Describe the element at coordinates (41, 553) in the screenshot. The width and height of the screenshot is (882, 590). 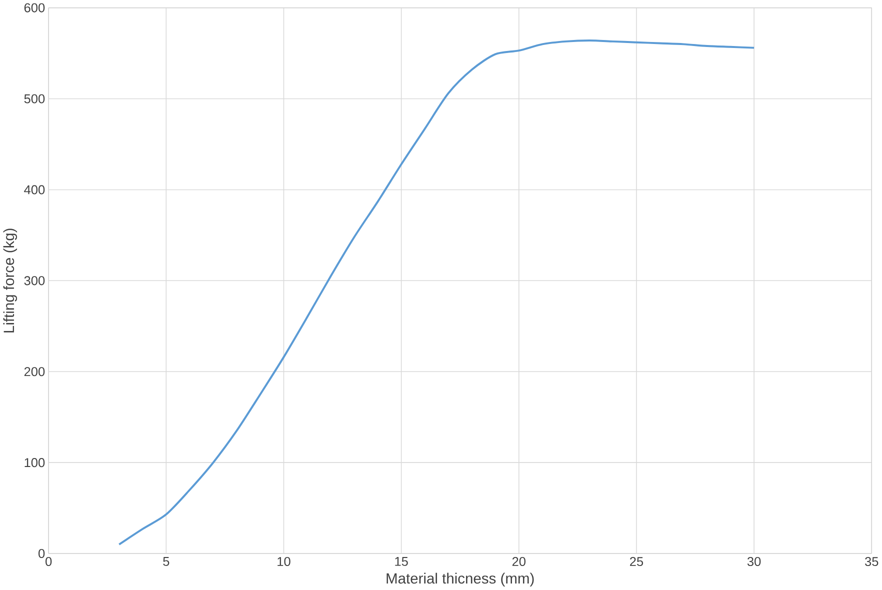
I see `y-tick-label: 0` at that location.